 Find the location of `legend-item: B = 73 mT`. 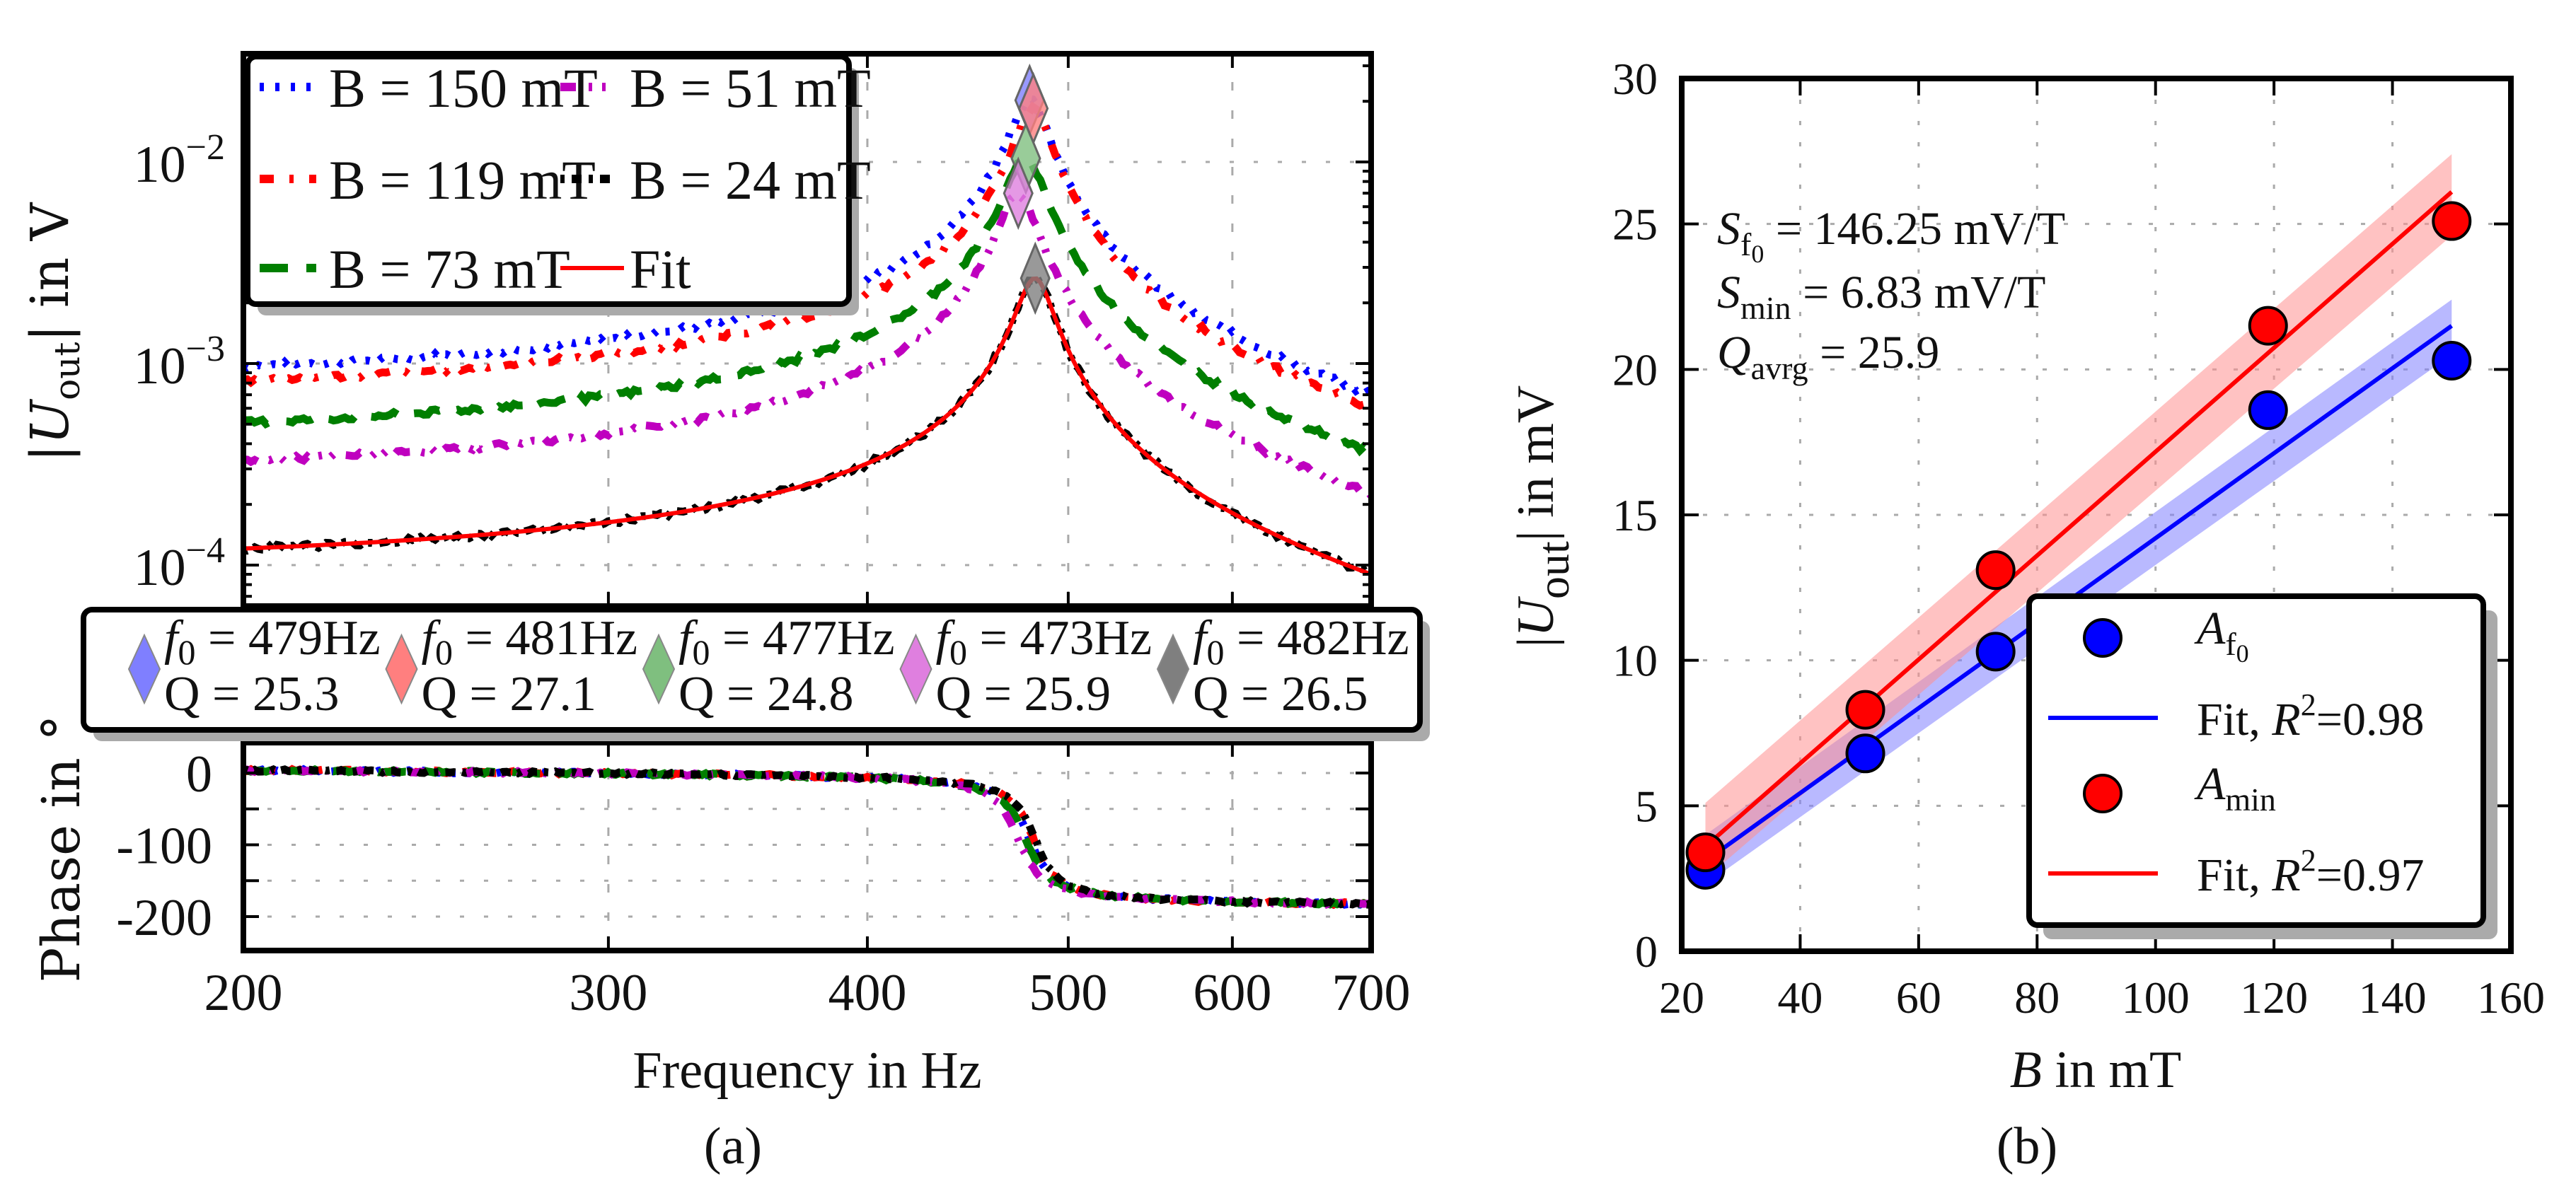

legend-item: B = 73 mT is located at coordinates (415, 269).